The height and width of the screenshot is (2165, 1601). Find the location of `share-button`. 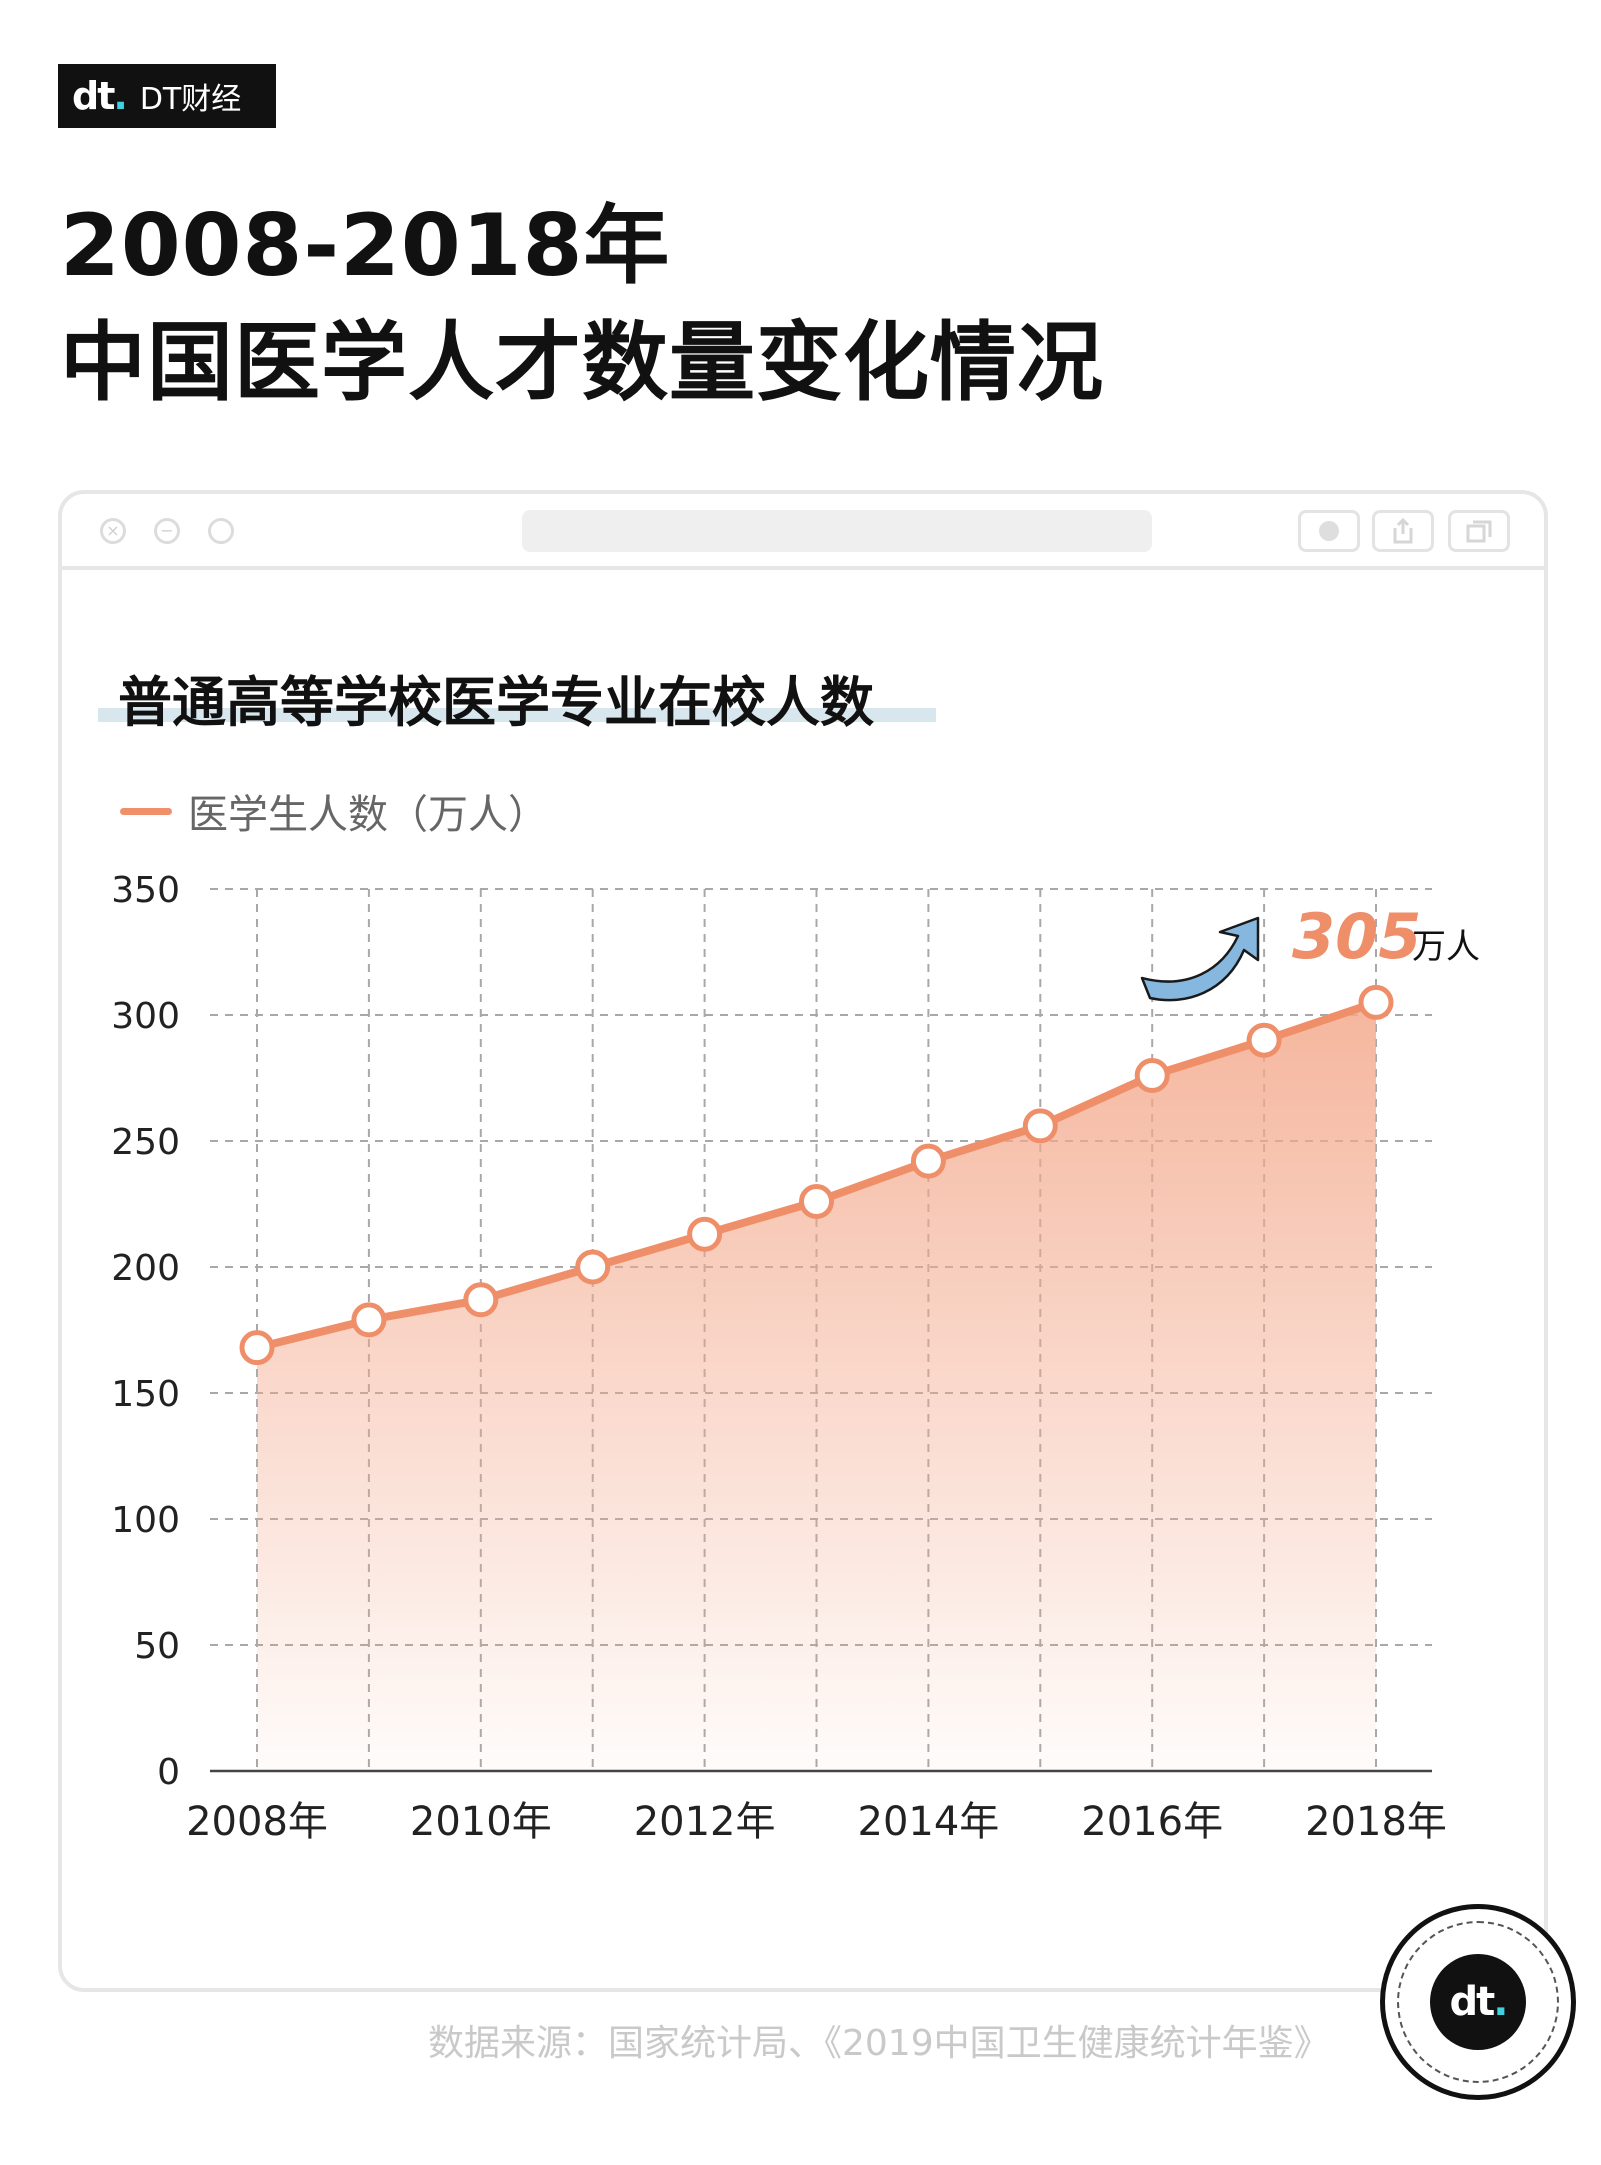

share-button is located at coordinates (1403, 531).